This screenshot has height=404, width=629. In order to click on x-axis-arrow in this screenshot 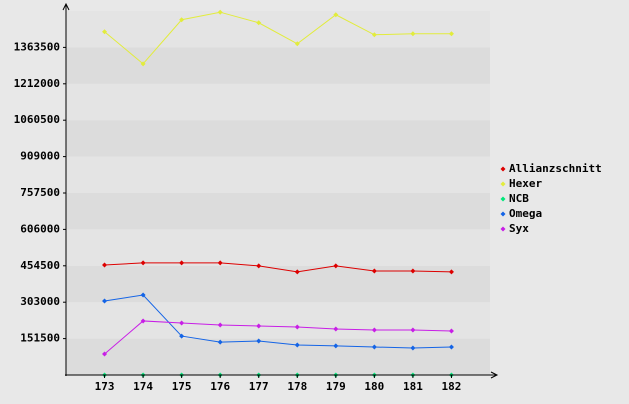, I will do `click(494, 375)`.